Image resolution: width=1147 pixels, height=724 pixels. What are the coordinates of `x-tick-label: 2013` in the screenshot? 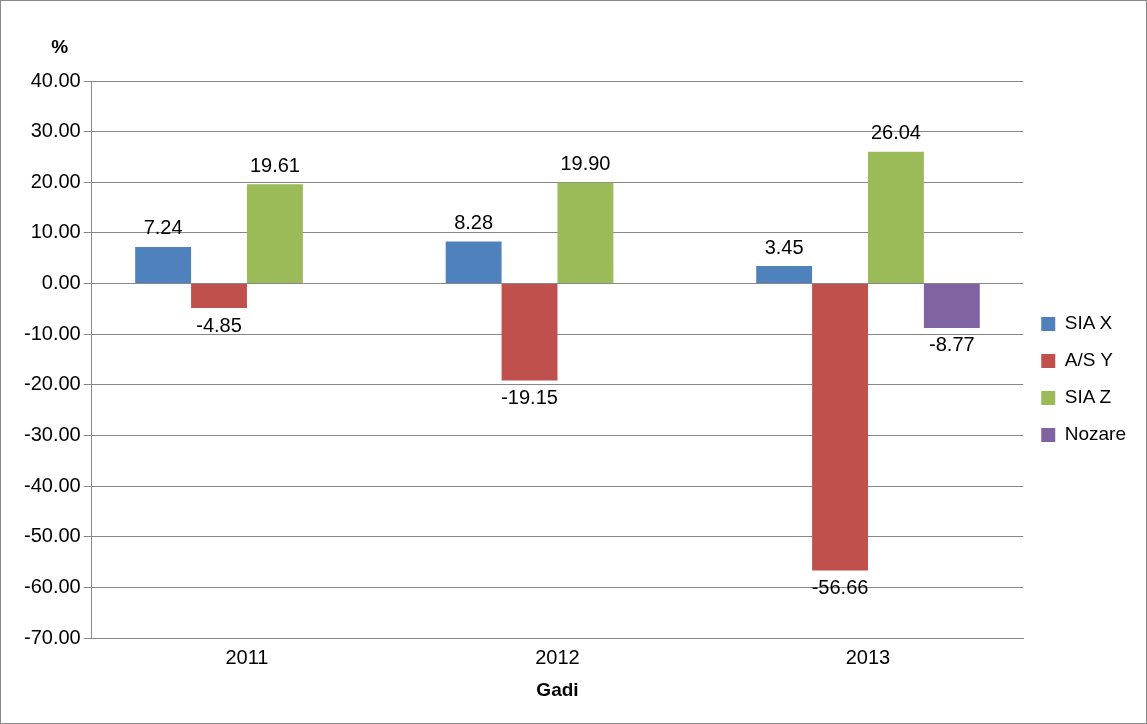 It's located at (868, 656).